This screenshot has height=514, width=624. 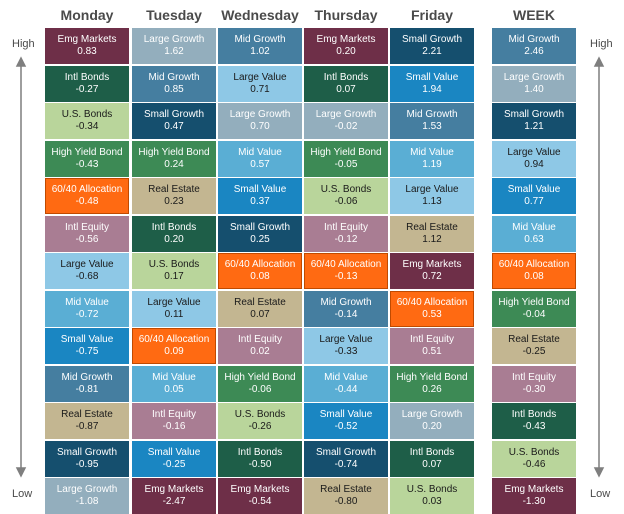 What do you see at coordinates (260, 51) in the screenshot?
I see `return-value-label: 1.02` at bounding box center [260, 51].